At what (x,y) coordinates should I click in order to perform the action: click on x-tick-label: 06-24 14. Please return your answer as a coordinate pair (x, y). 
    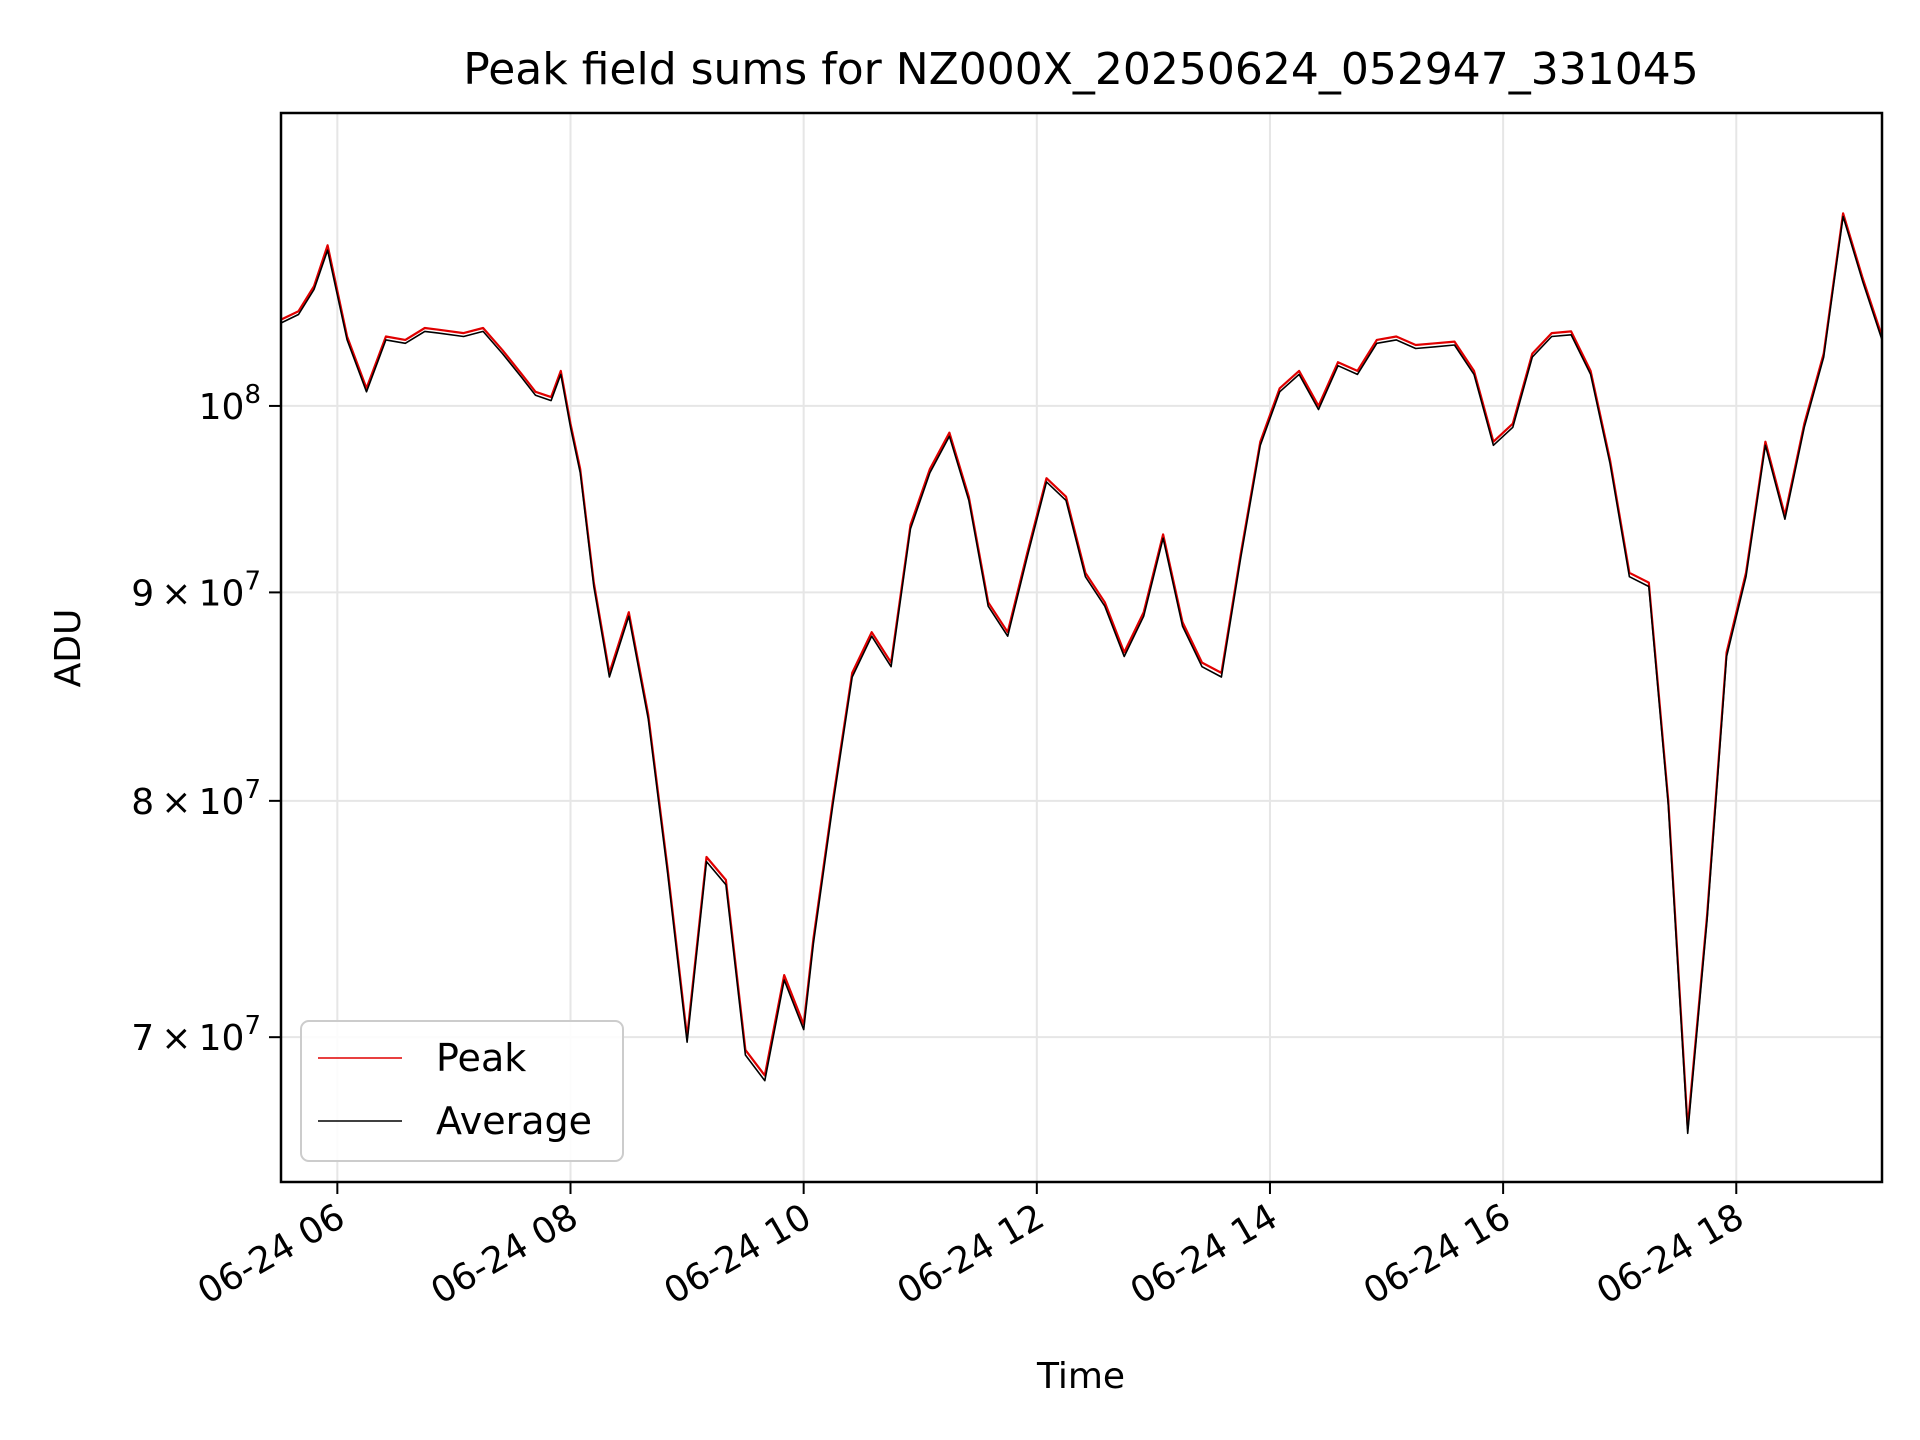
    Looking at the image, I should click on (1204, 1254).